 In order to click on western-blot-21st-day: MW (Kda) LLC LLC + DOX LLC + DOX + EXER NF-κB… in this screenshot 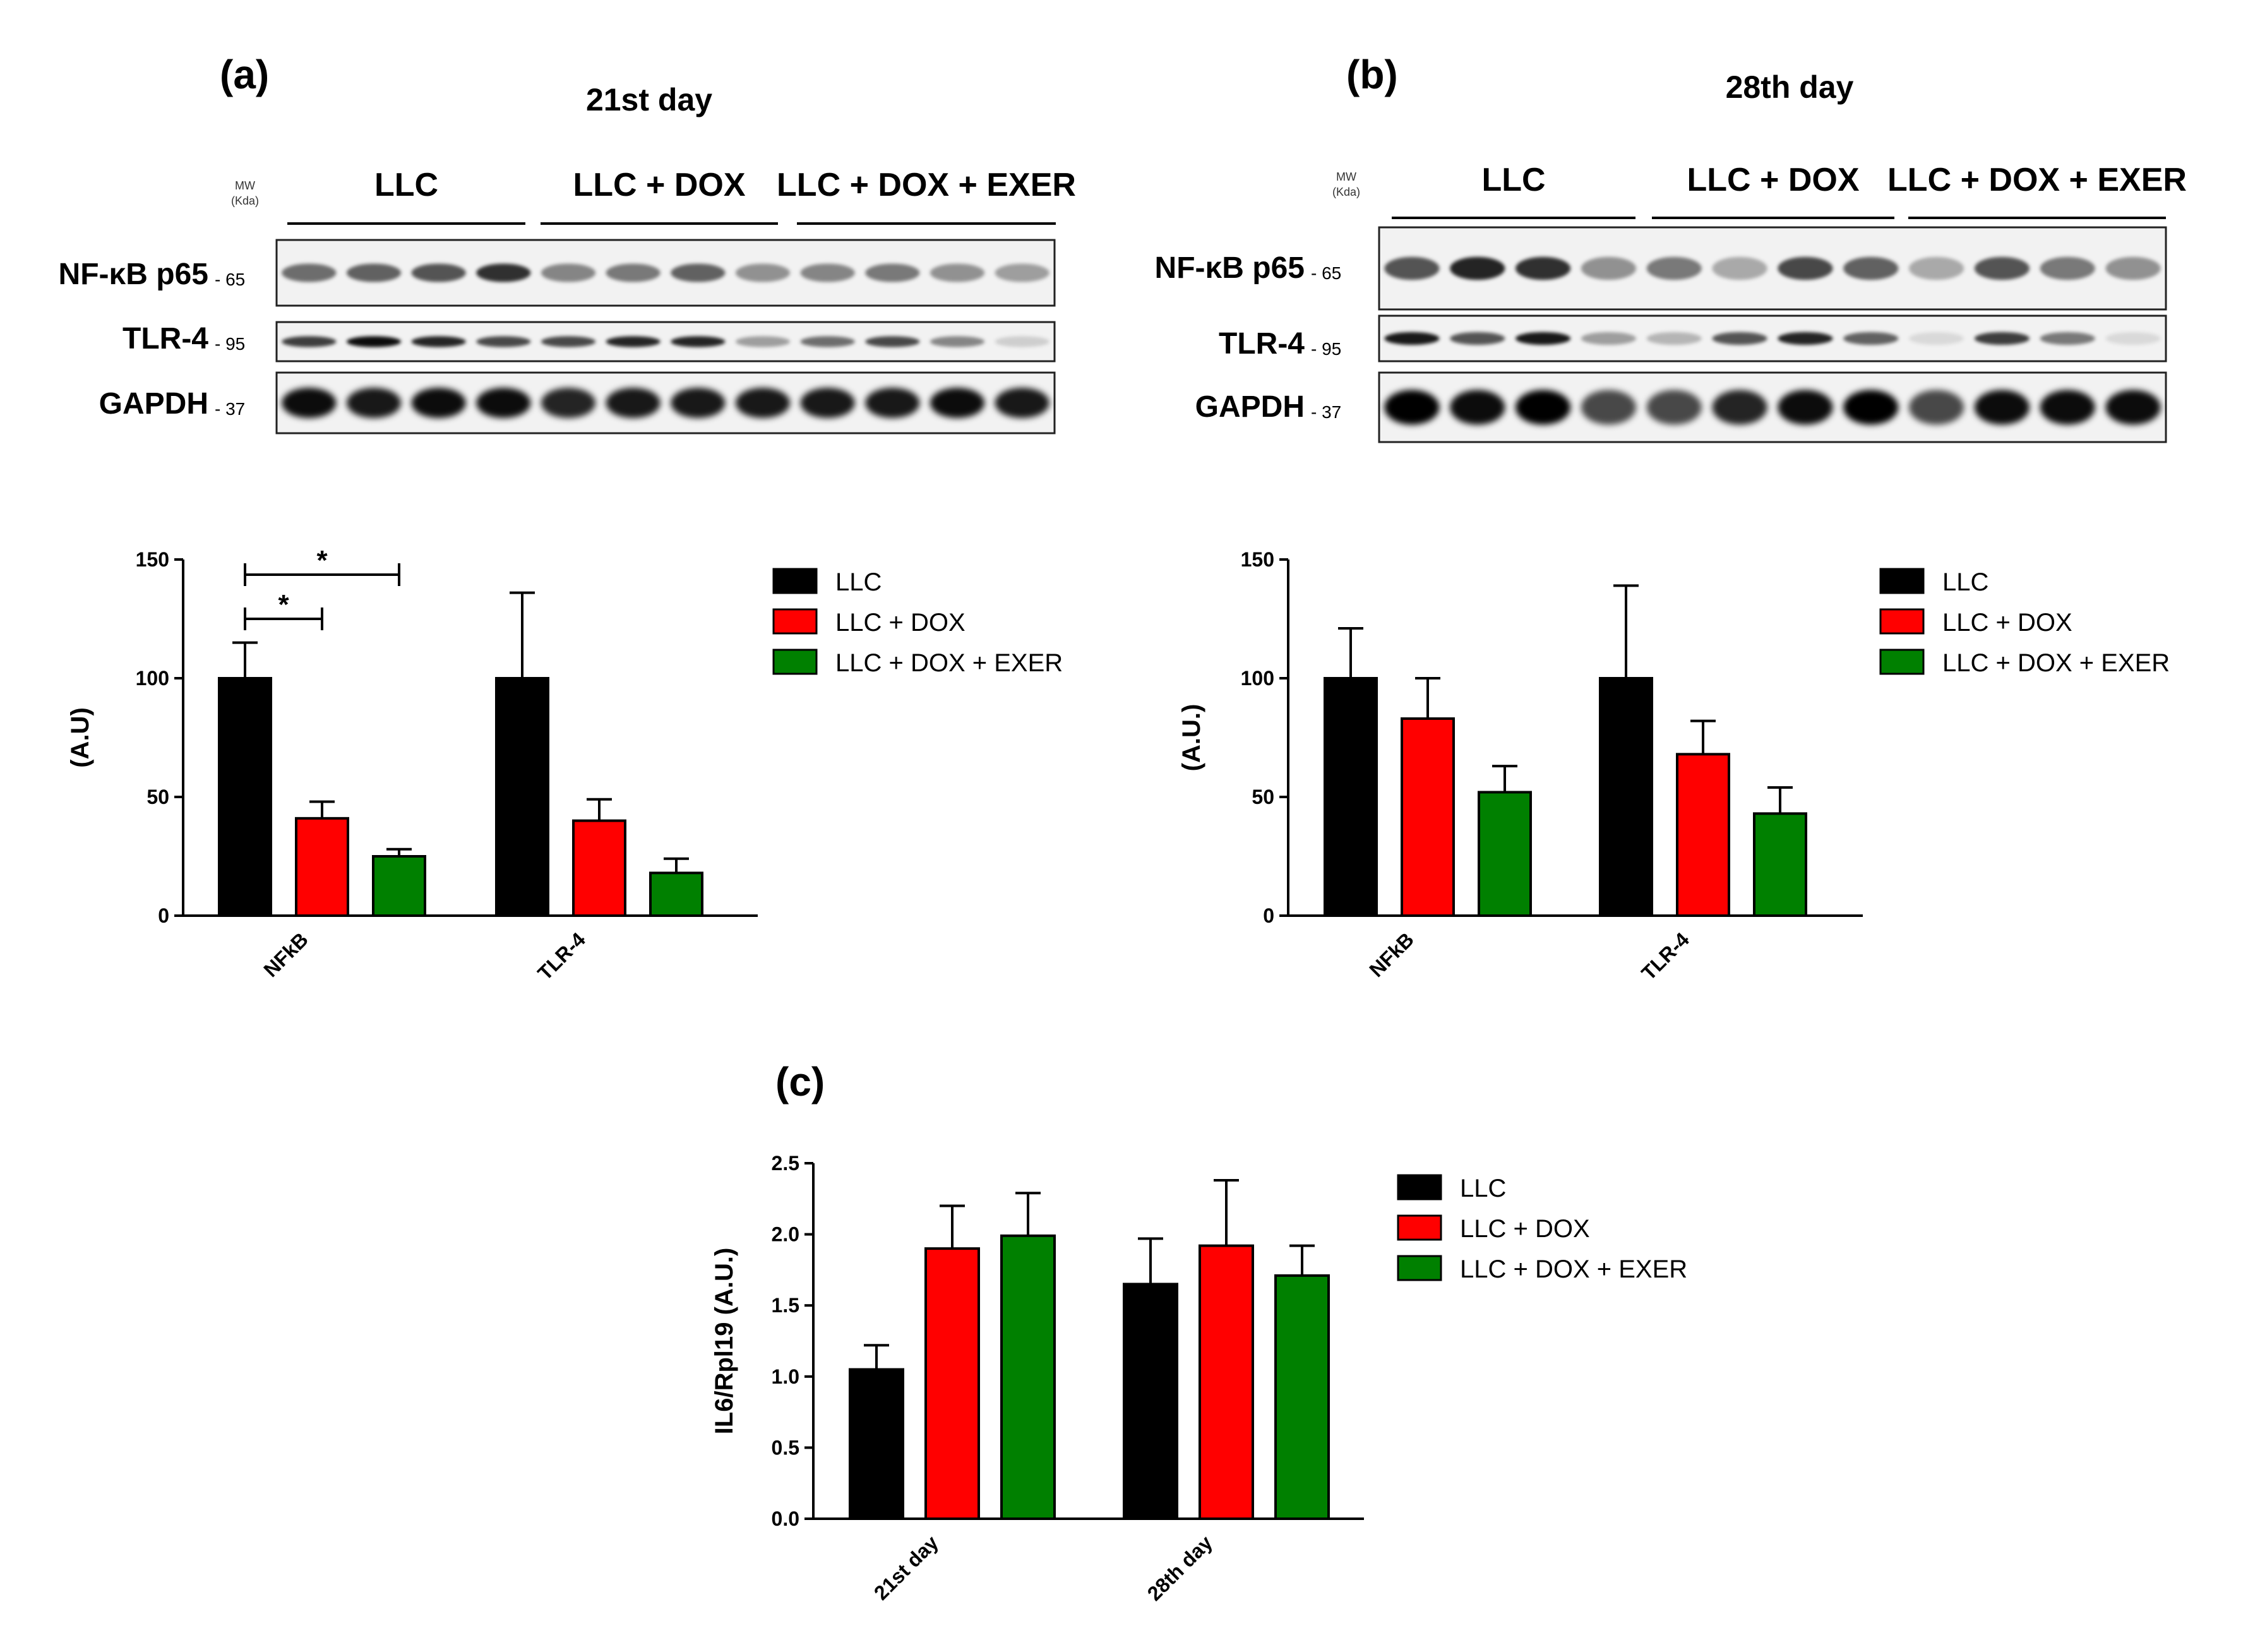, I will do `click(567, 300)`.